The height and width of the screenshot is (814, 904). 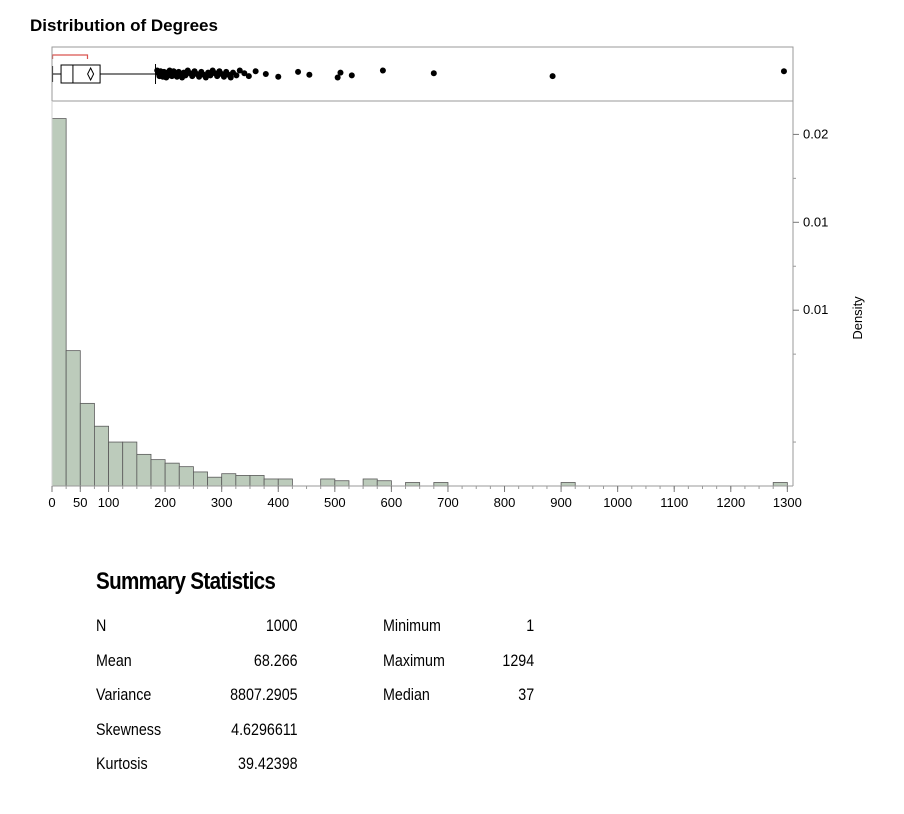 I want to click on x-tick-label: 1300, so click(x=787, y=502).